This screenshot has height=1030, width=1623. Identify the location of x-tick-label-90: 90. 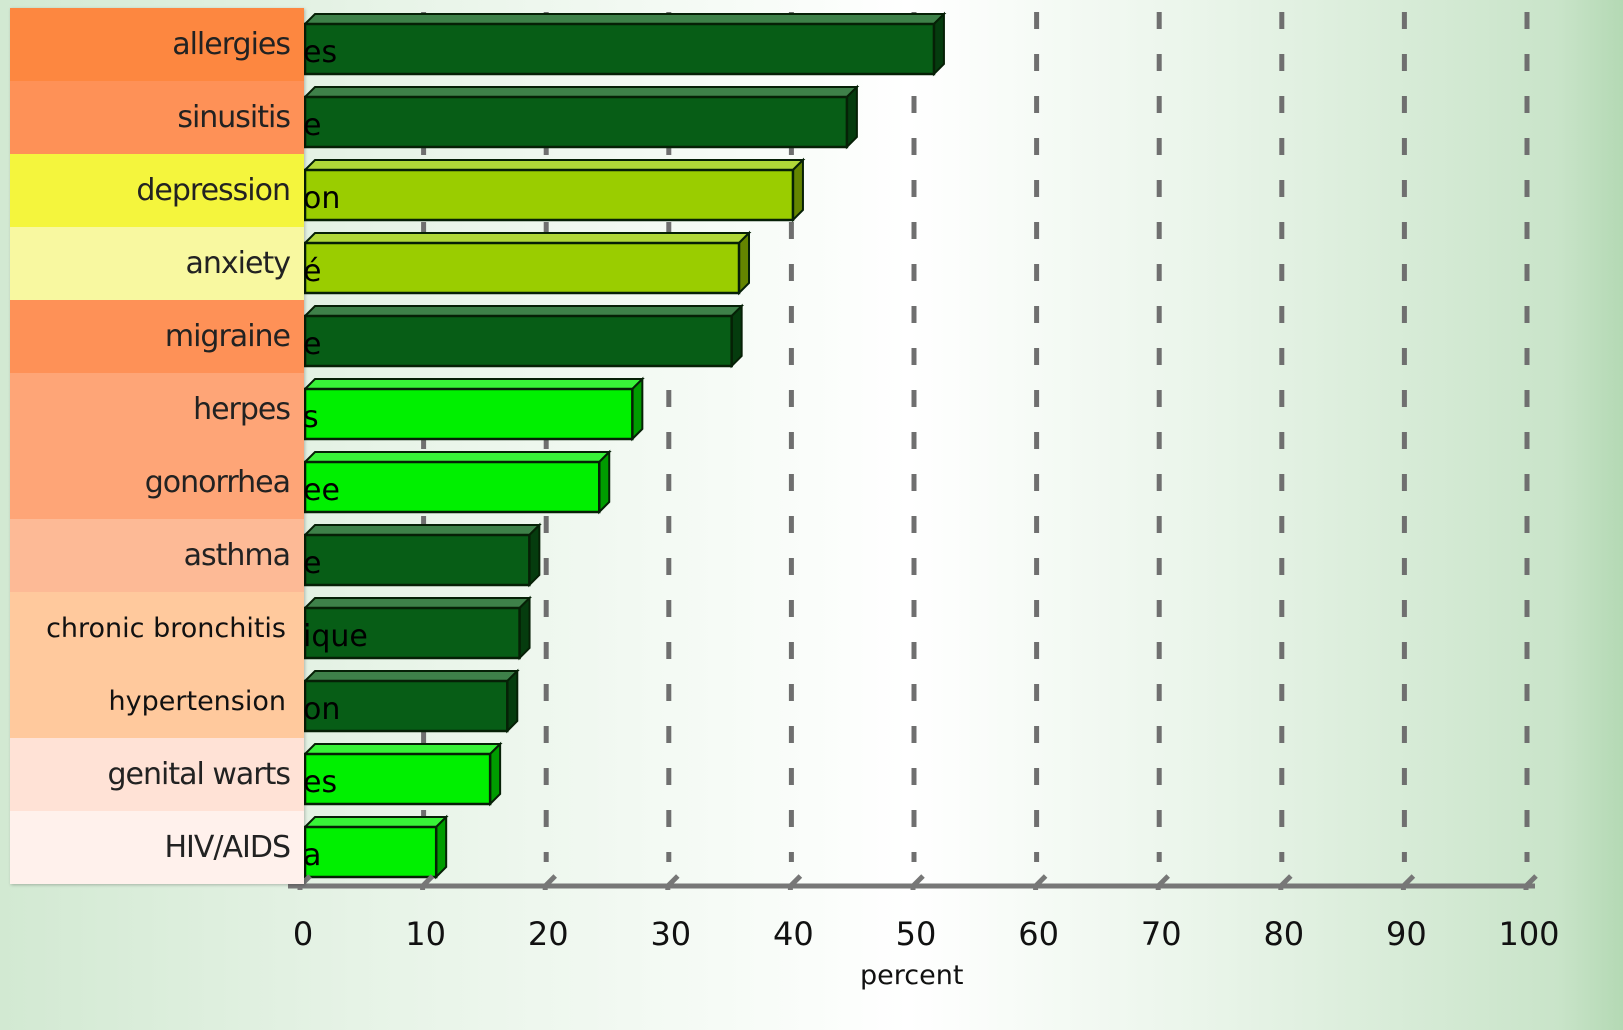
(1406, 934).